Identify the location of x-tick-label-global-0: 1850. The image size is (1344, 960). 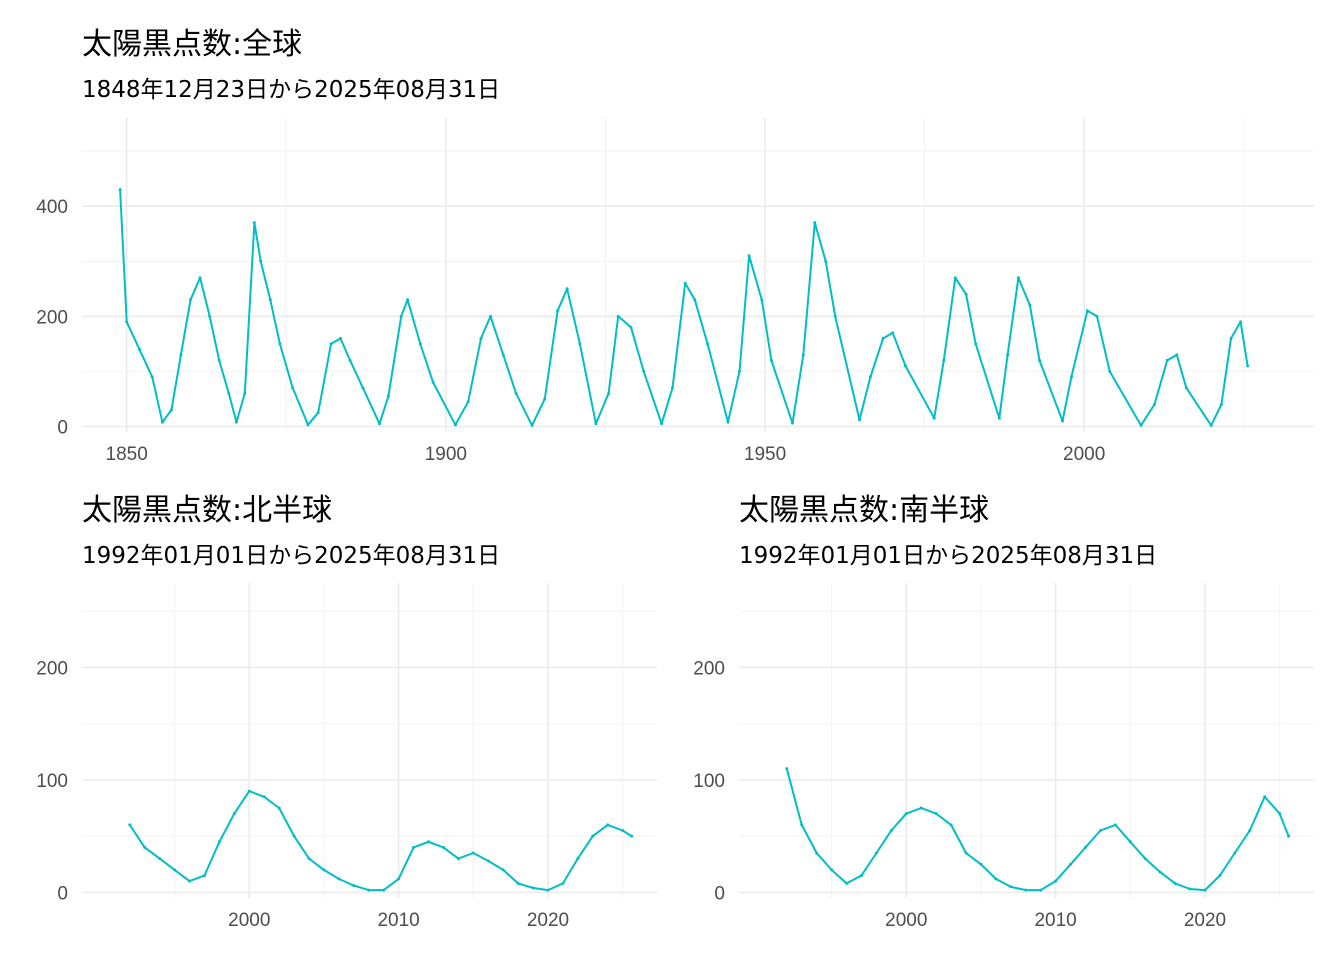
(127, 454).